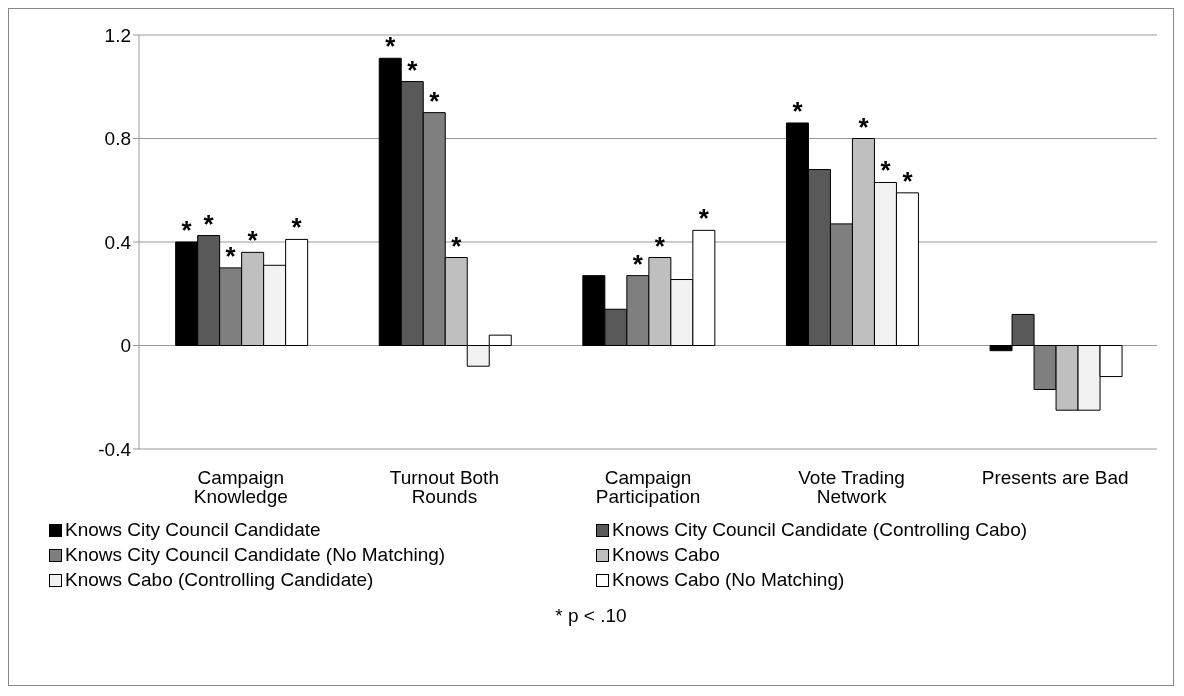  Describe the element at coordinates (117, 35) in the screenshot. I see `y-tick-label: 1.2` at that location.